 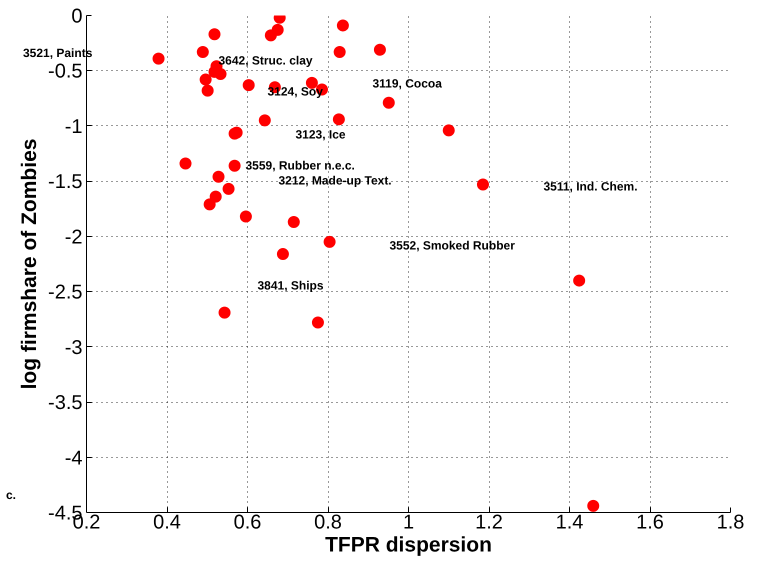 What do you see at coordinates (265, 61) in the screenshot?
I see `annotation: 3642, Struc. clay` at bounding box center [265, 61].